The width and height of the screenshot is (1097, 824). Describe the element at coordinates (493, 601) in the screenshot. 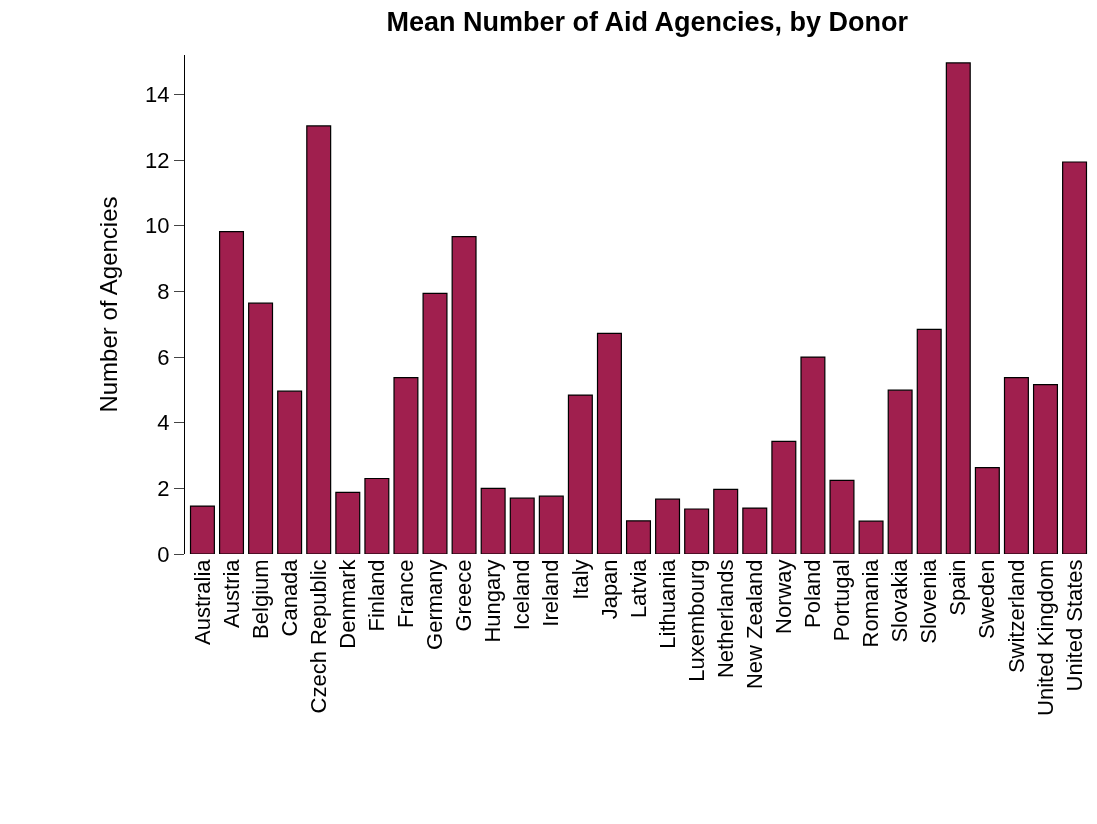

I see `x-tick-label: Hungary` at that location.